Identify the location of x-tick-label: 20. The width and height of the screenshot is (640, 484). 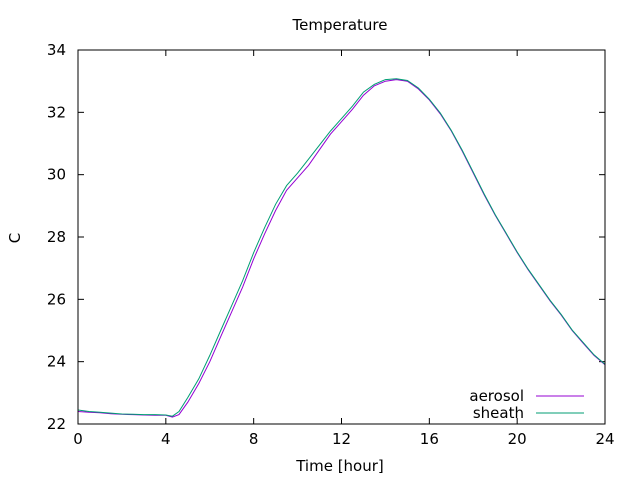
(517, 439).